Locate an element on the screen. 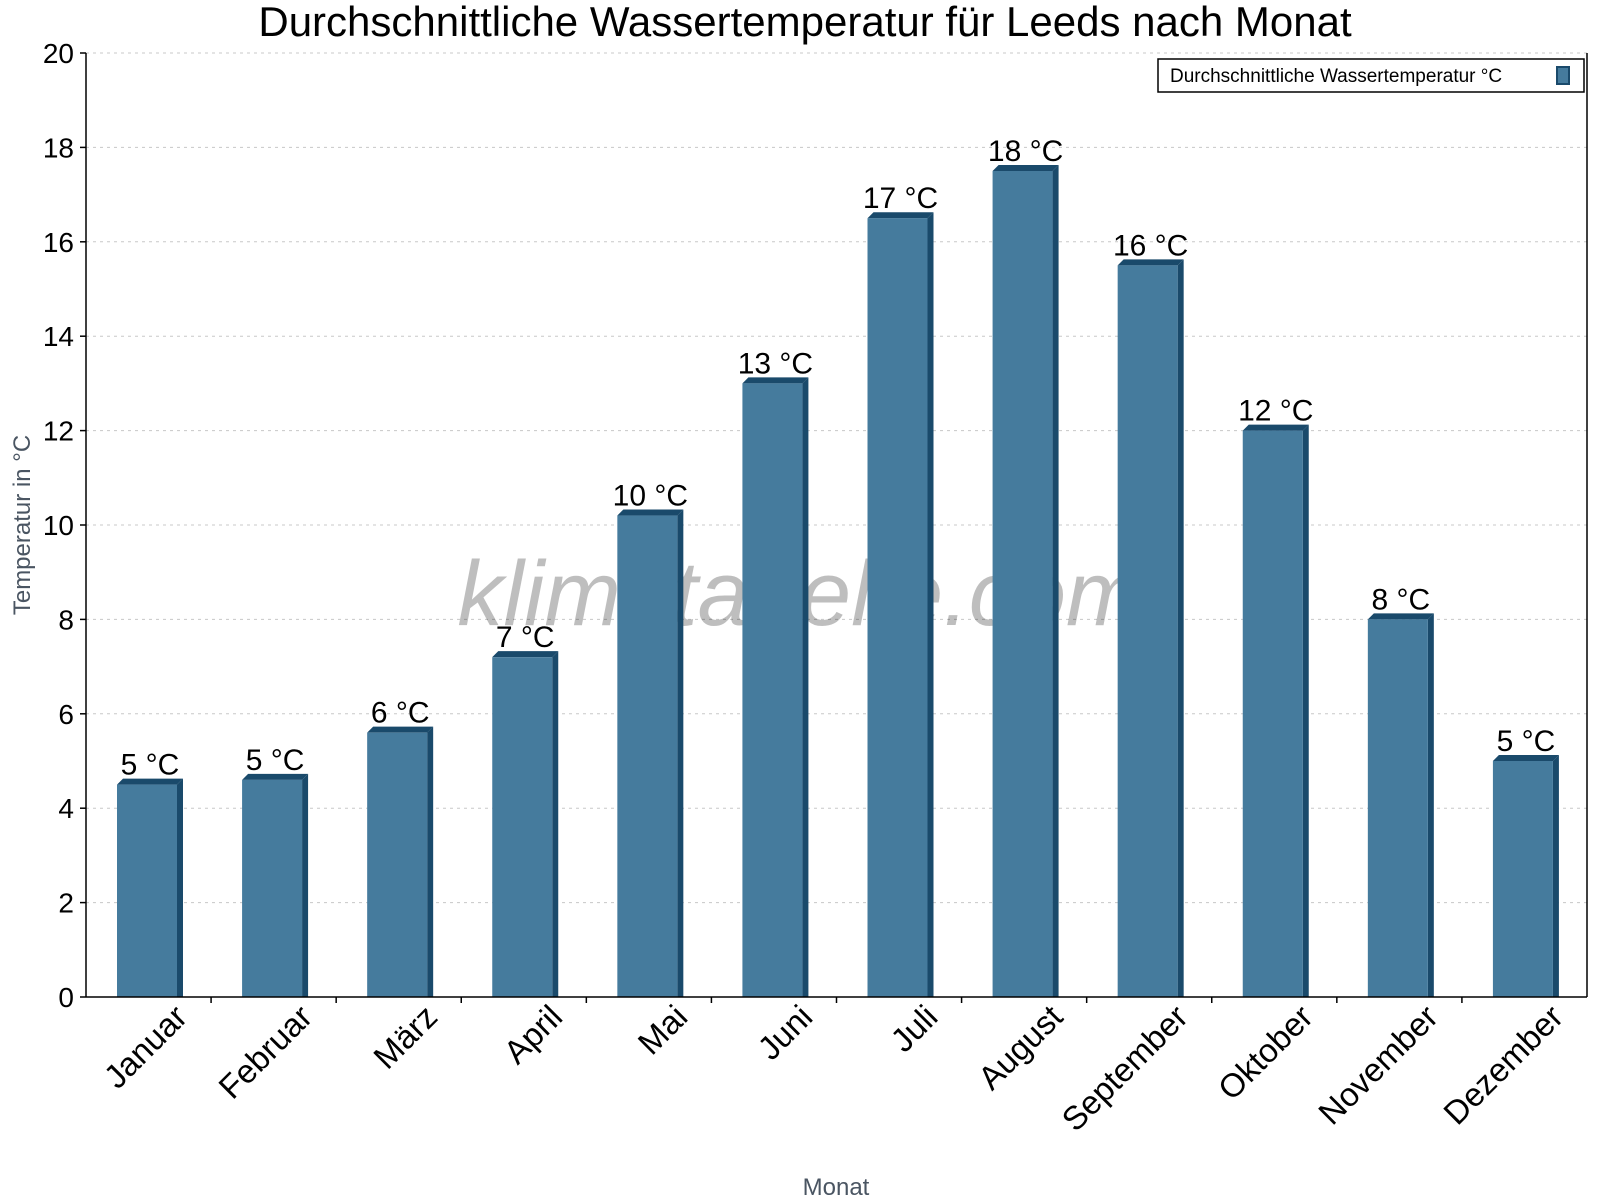 The height and width of the screenshot is (1200, 1600). data-label: 16 °C is located at coordinates (1150, 245).